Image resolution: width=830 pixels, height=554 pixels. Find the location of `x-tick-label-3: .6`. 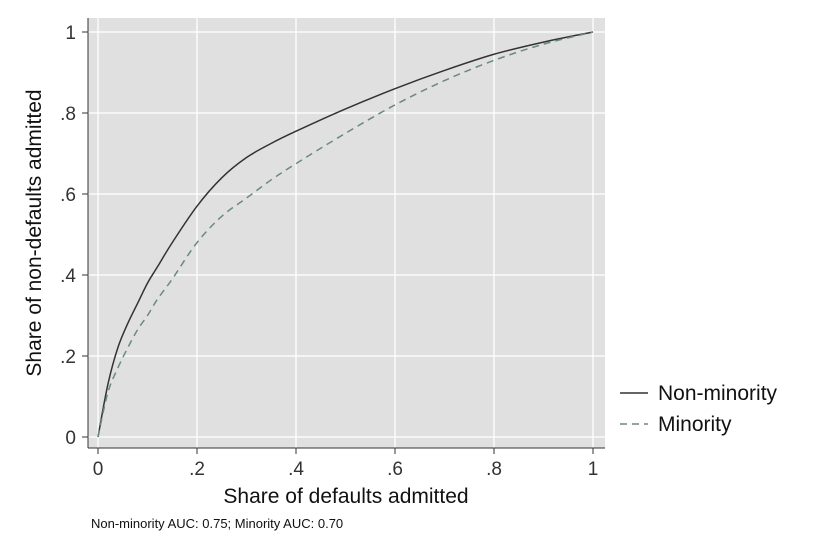

x-tick-label-3: .6 is located at coordinates (395, 469).